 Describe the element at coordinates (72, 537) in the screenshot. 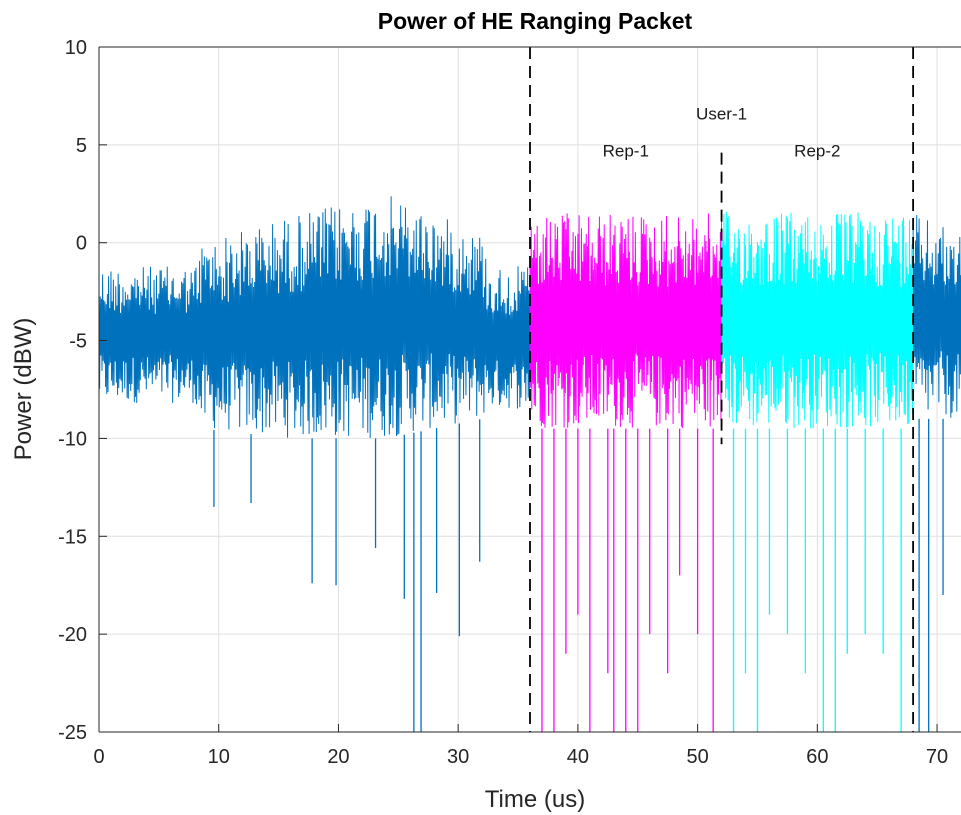

I see `y-tick-label: -15` at that location.